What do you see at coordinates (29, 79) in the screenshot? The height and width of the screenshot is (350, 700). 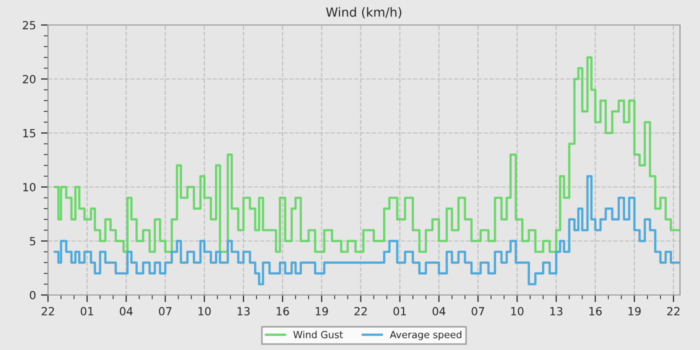 I see `y-tick-label: 20` at bounding box center [29, 79].